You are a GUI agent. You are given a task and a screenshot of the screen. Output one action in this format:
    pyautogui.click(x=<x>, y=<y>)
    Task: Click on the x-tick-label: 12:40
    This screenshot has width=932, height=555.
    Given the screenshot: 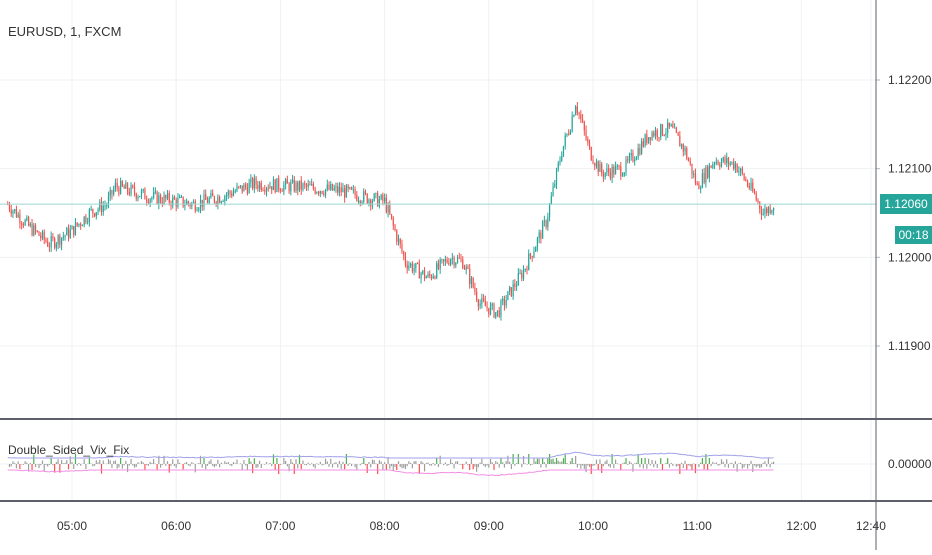 What is the action you would take?
    pyautogui.click(x=871, y=526)
    